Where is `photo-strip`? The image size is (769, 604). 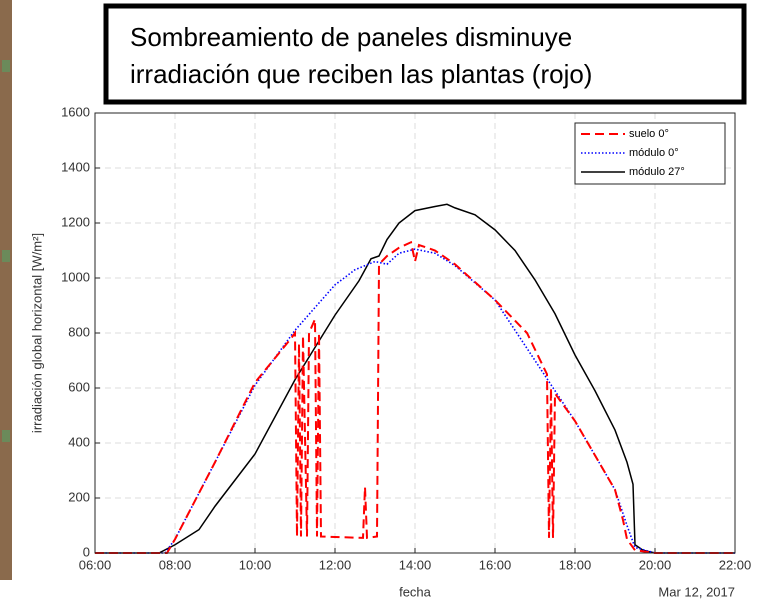
photo-strip is located at coordinates (6, 290).